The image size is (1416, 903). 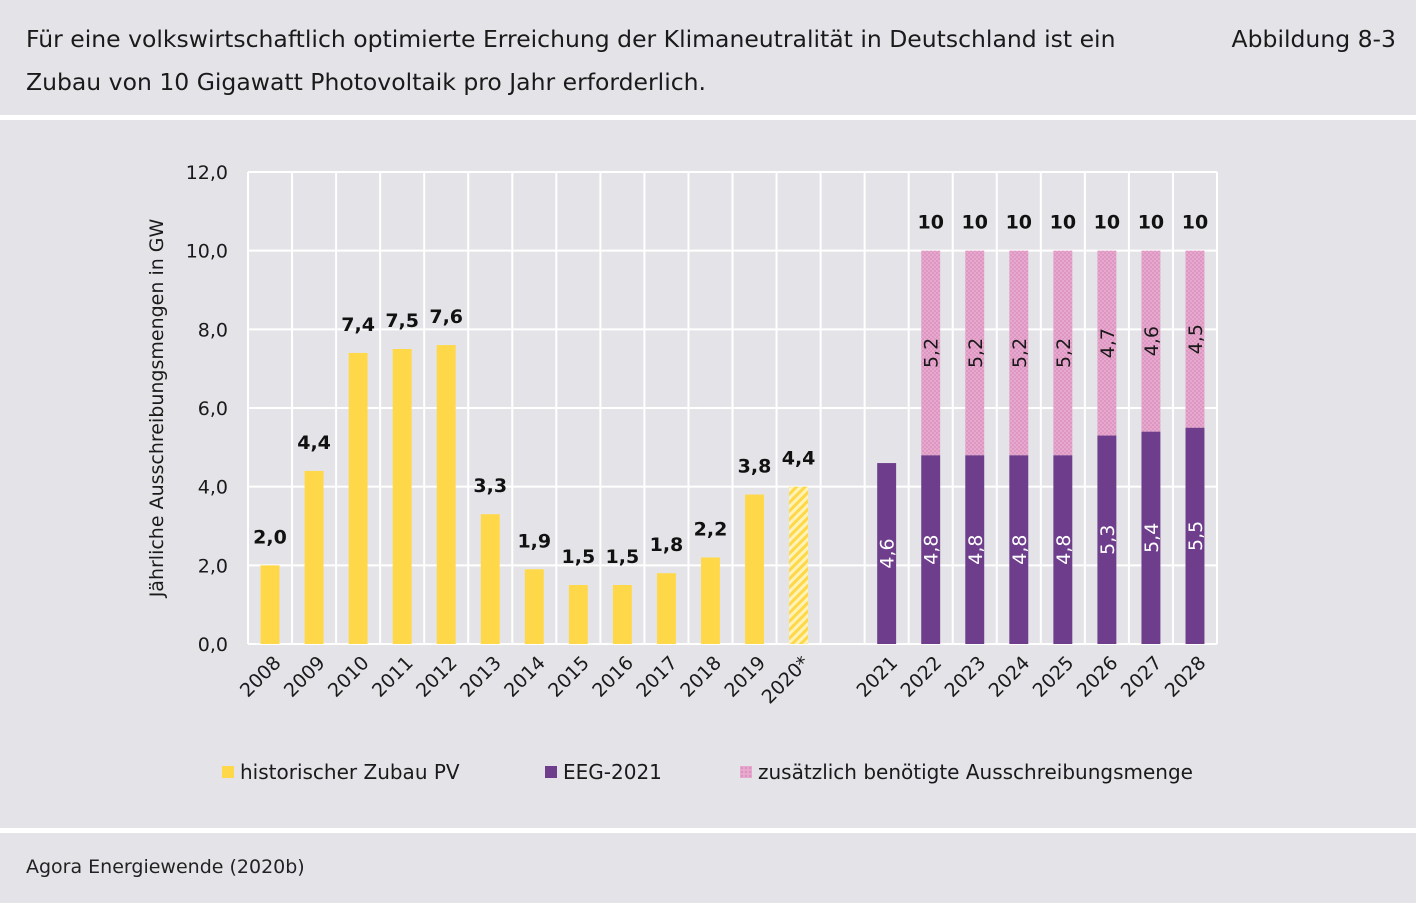 I want to click on x-tick-label: 2008, so click(x=261, y=677).